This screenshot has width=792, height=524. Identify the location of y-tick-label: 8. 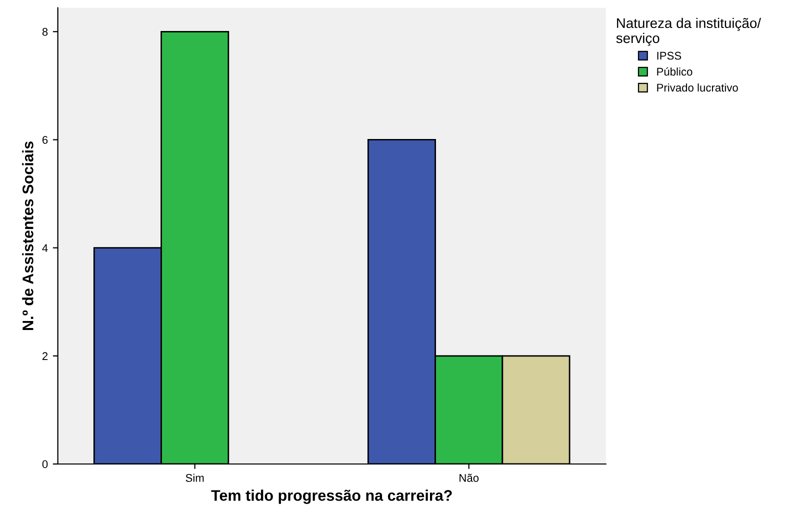
(45, 32).